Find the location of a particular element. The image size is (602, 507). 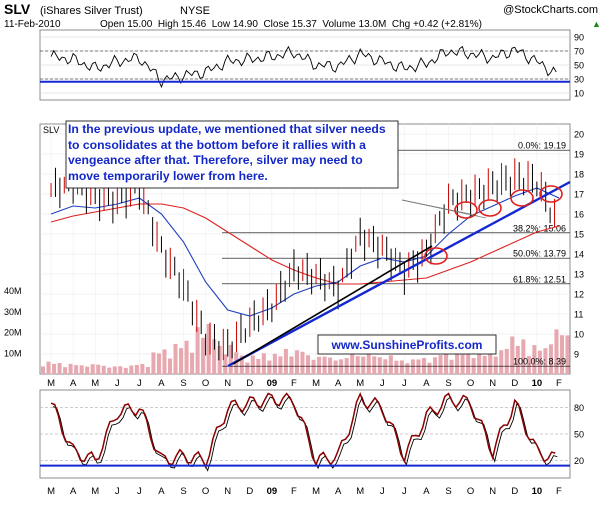

price-tick-label: 18 is located at coordinates (579, 175).